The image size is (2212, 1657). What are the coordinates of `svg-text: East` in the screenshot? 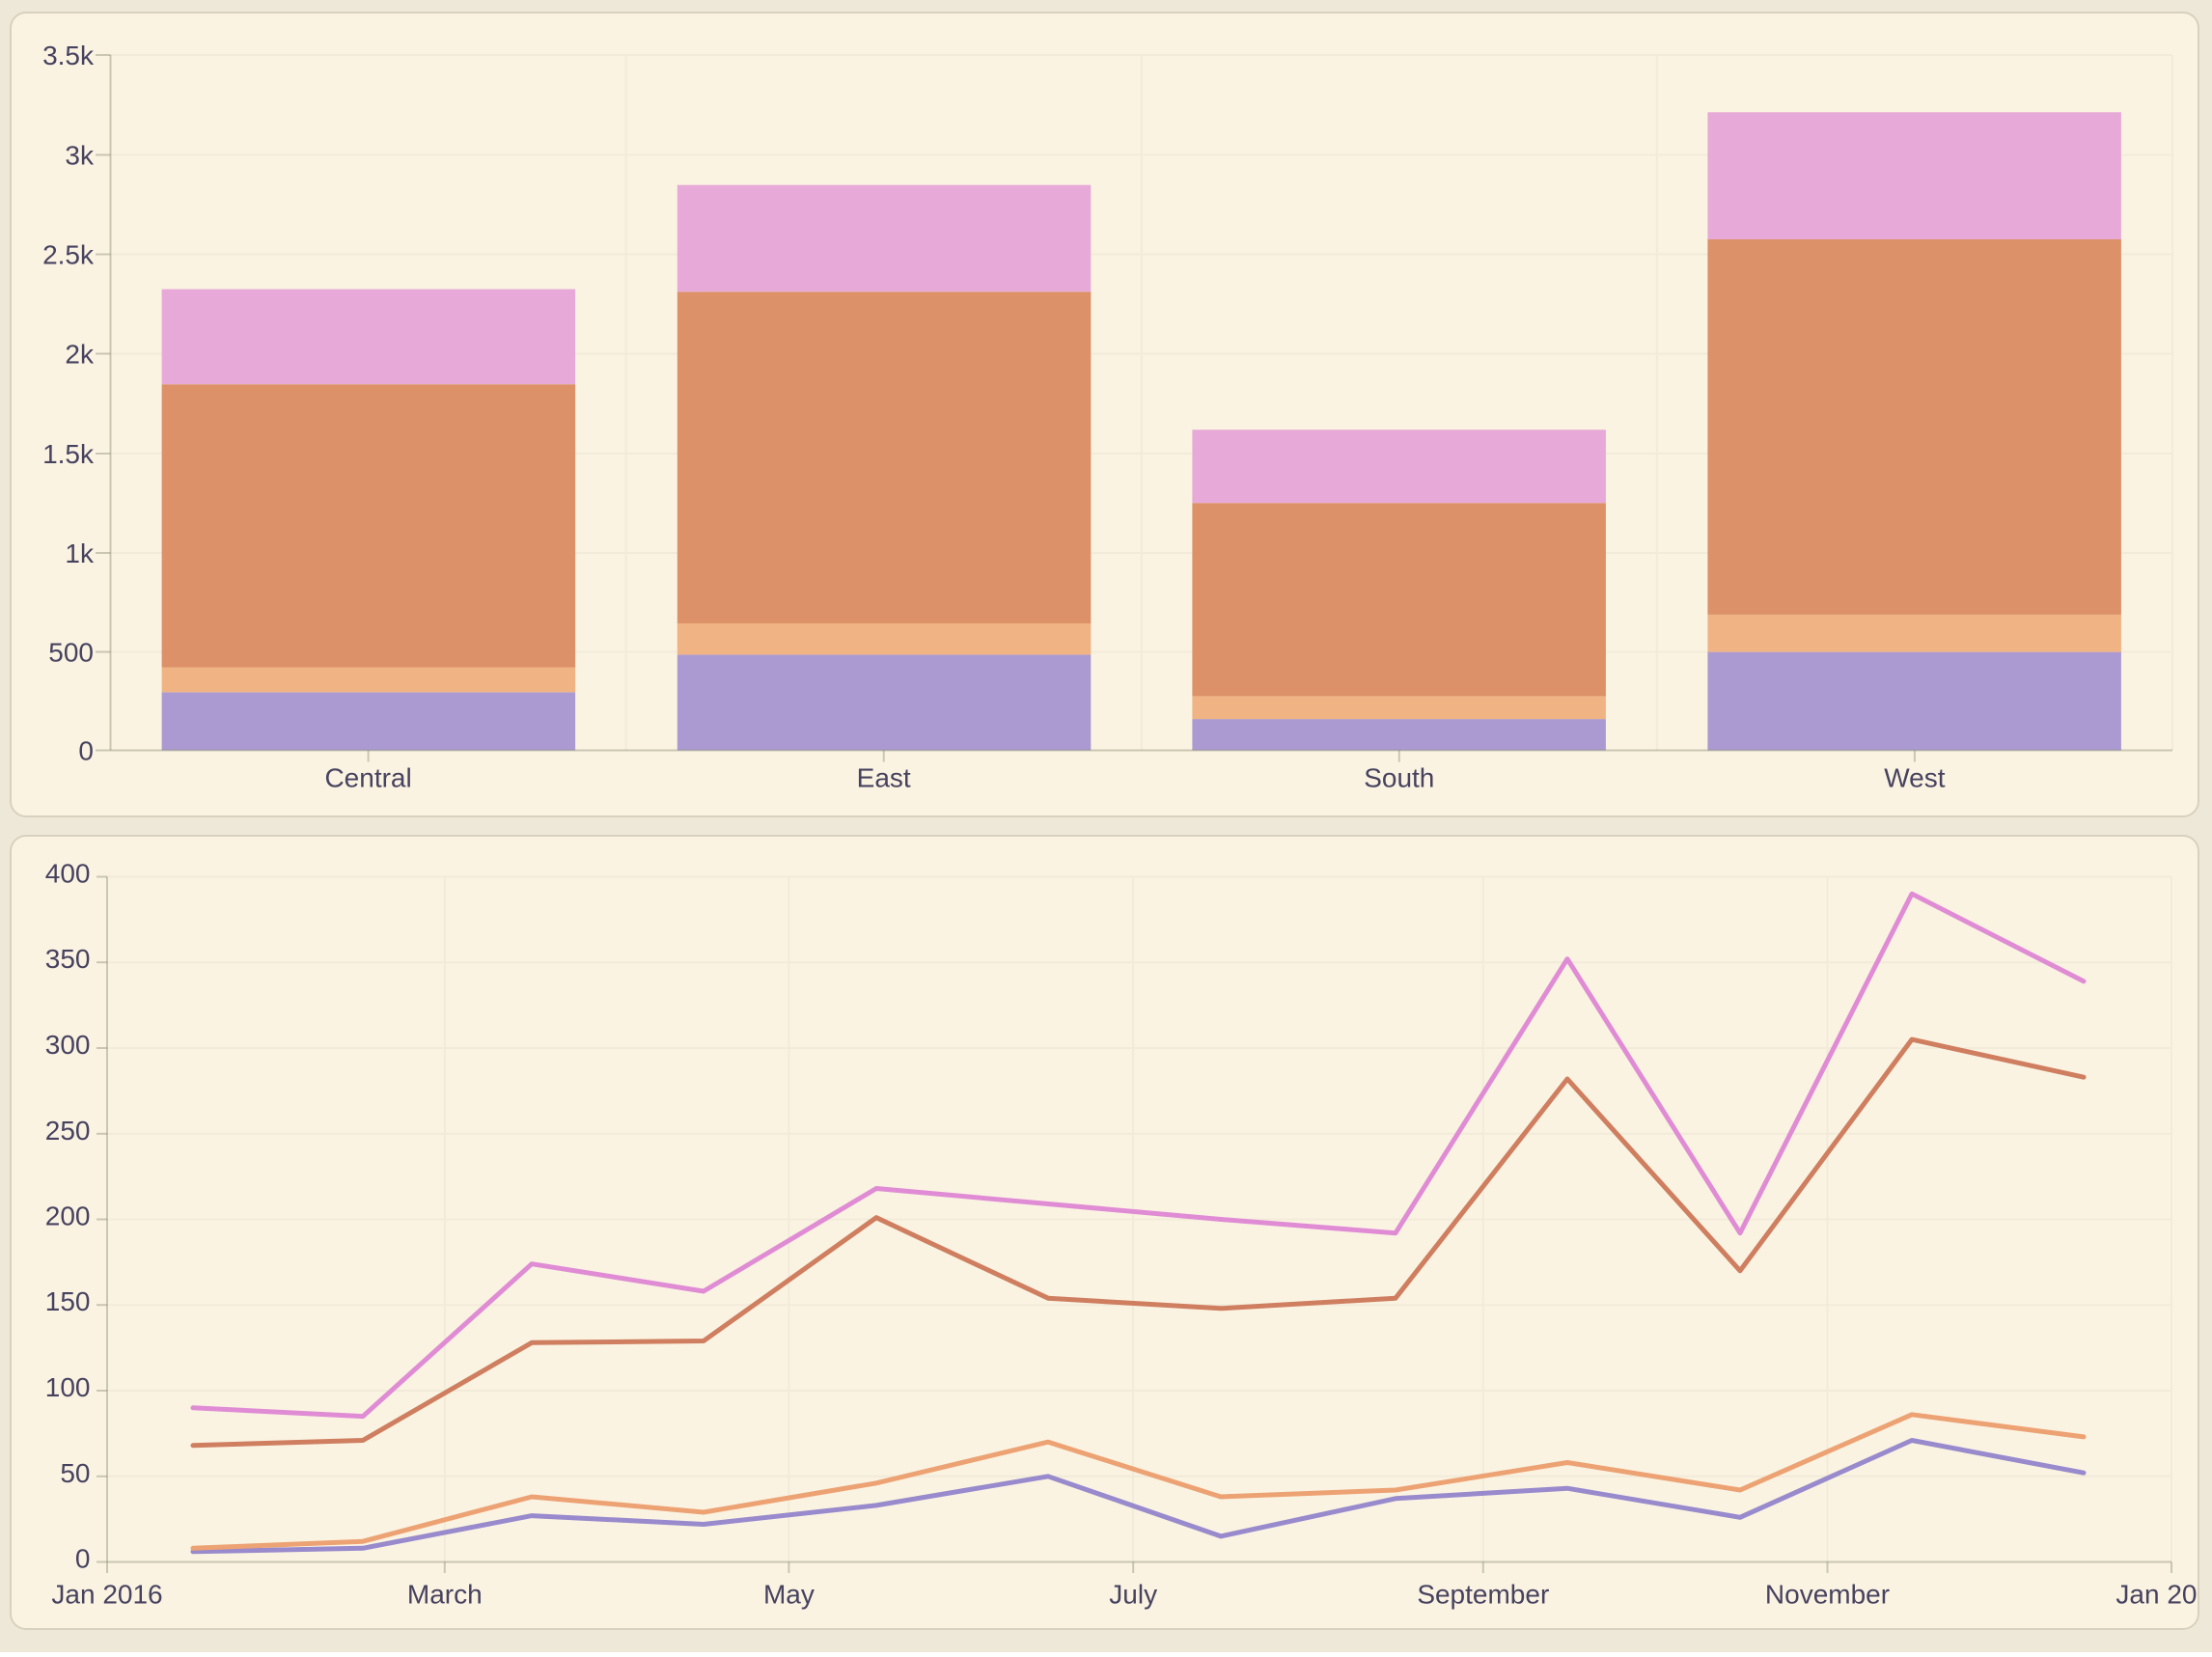 It's located at (884, 778).